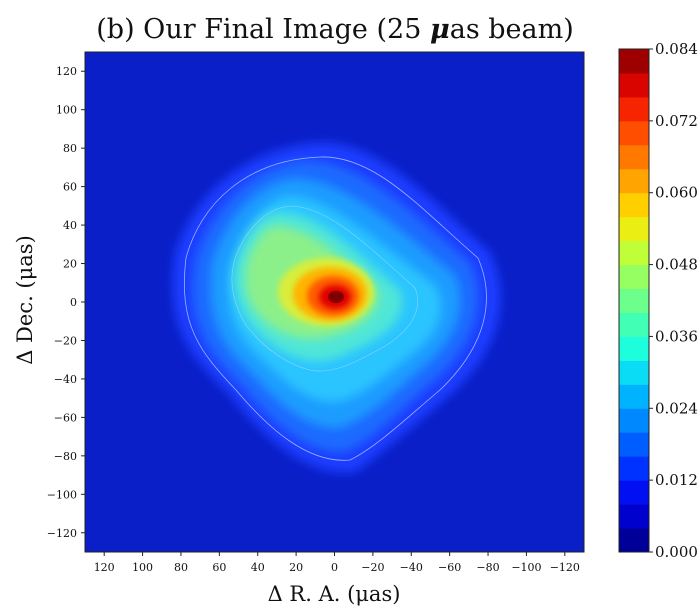 This screenshot has width=700, height=608. Describe the element at coordinates (65, 456) in the screenshot. I see `y-tick-label: −80` at that location.